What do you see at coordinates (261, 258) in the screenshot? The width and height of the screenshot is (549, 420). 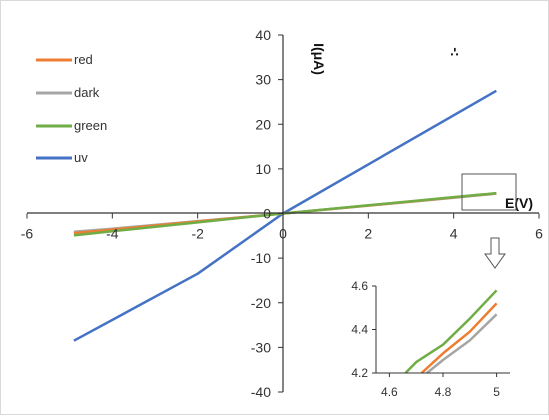 I see `y-tick-label: -10` at bounding box center [261, 258].